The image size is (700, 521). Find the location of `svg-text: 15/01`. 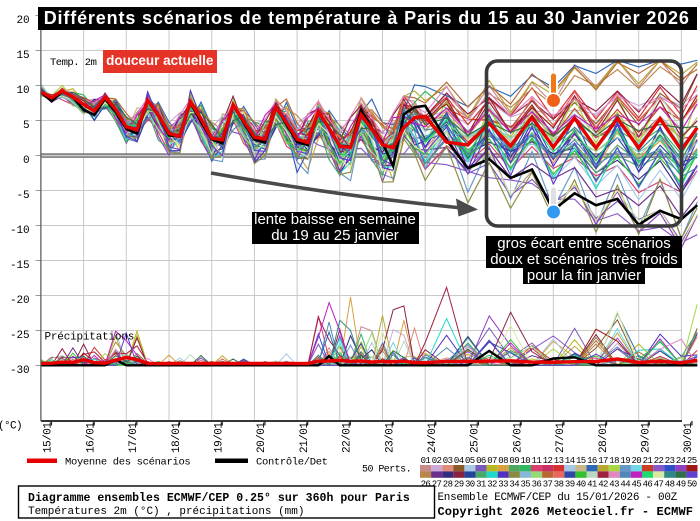

svg-text: 15/01 is located at coordinates (49, 437).